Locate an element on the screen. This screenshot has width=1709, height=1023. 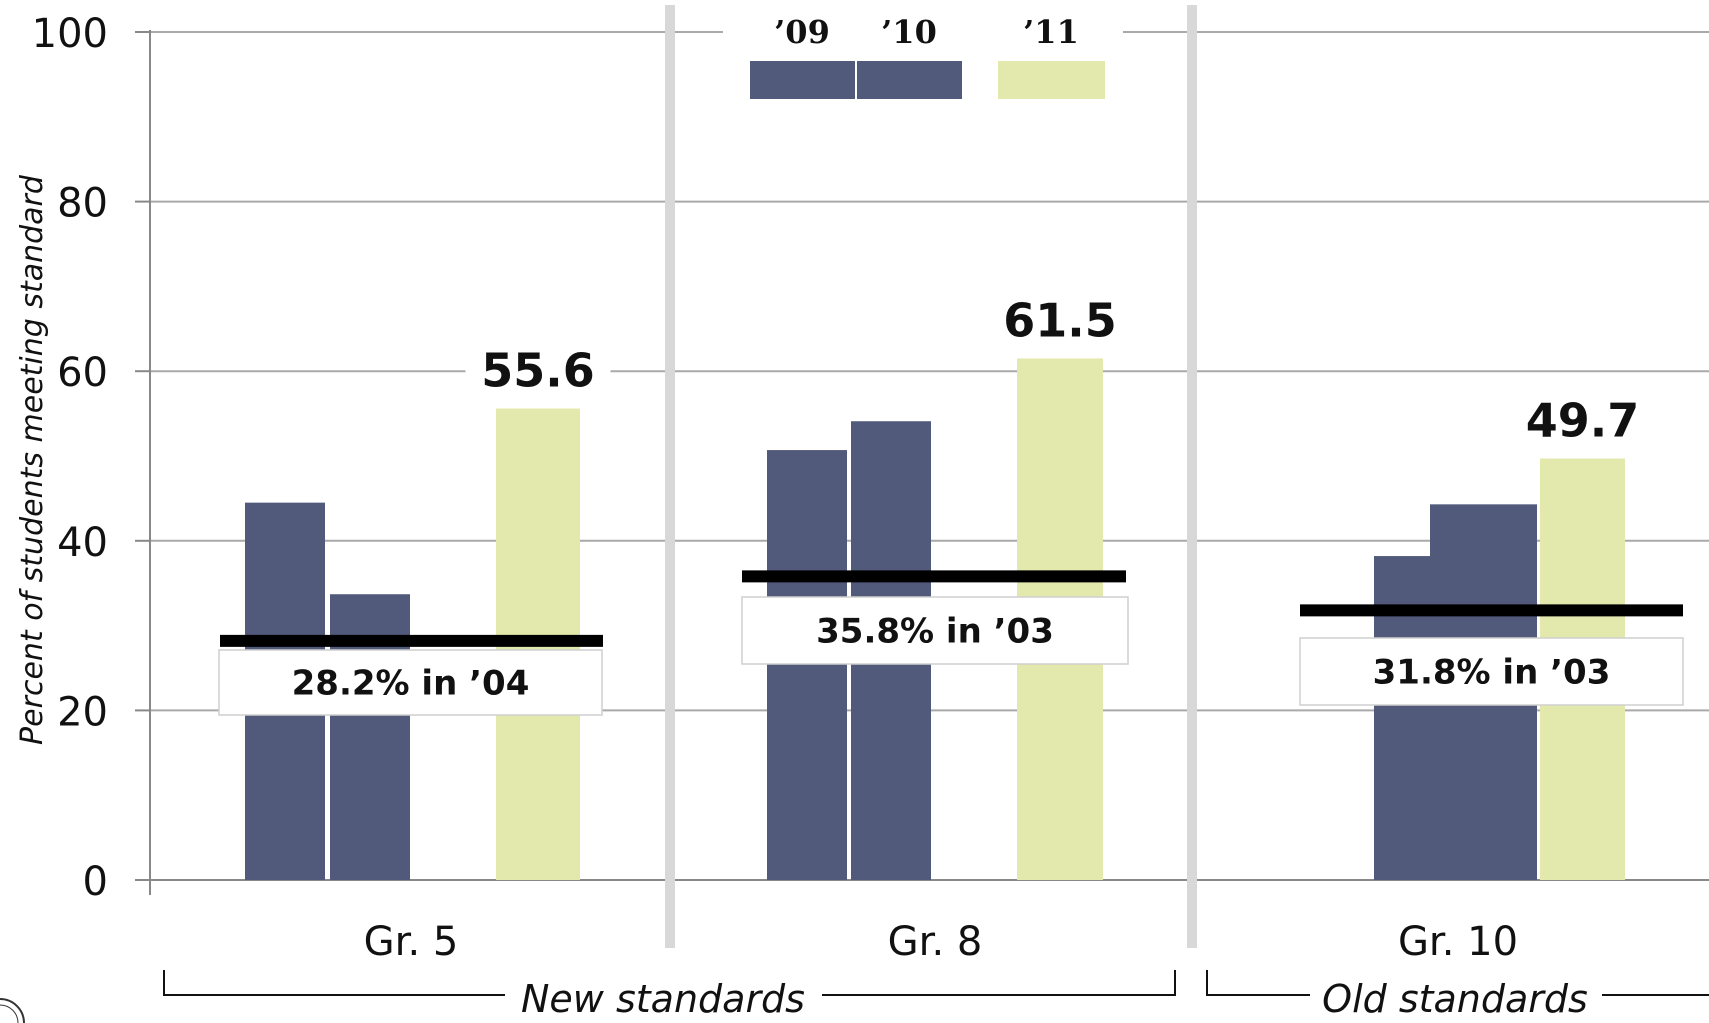
value-label: 55.6 is located at coordinates (538, 371).